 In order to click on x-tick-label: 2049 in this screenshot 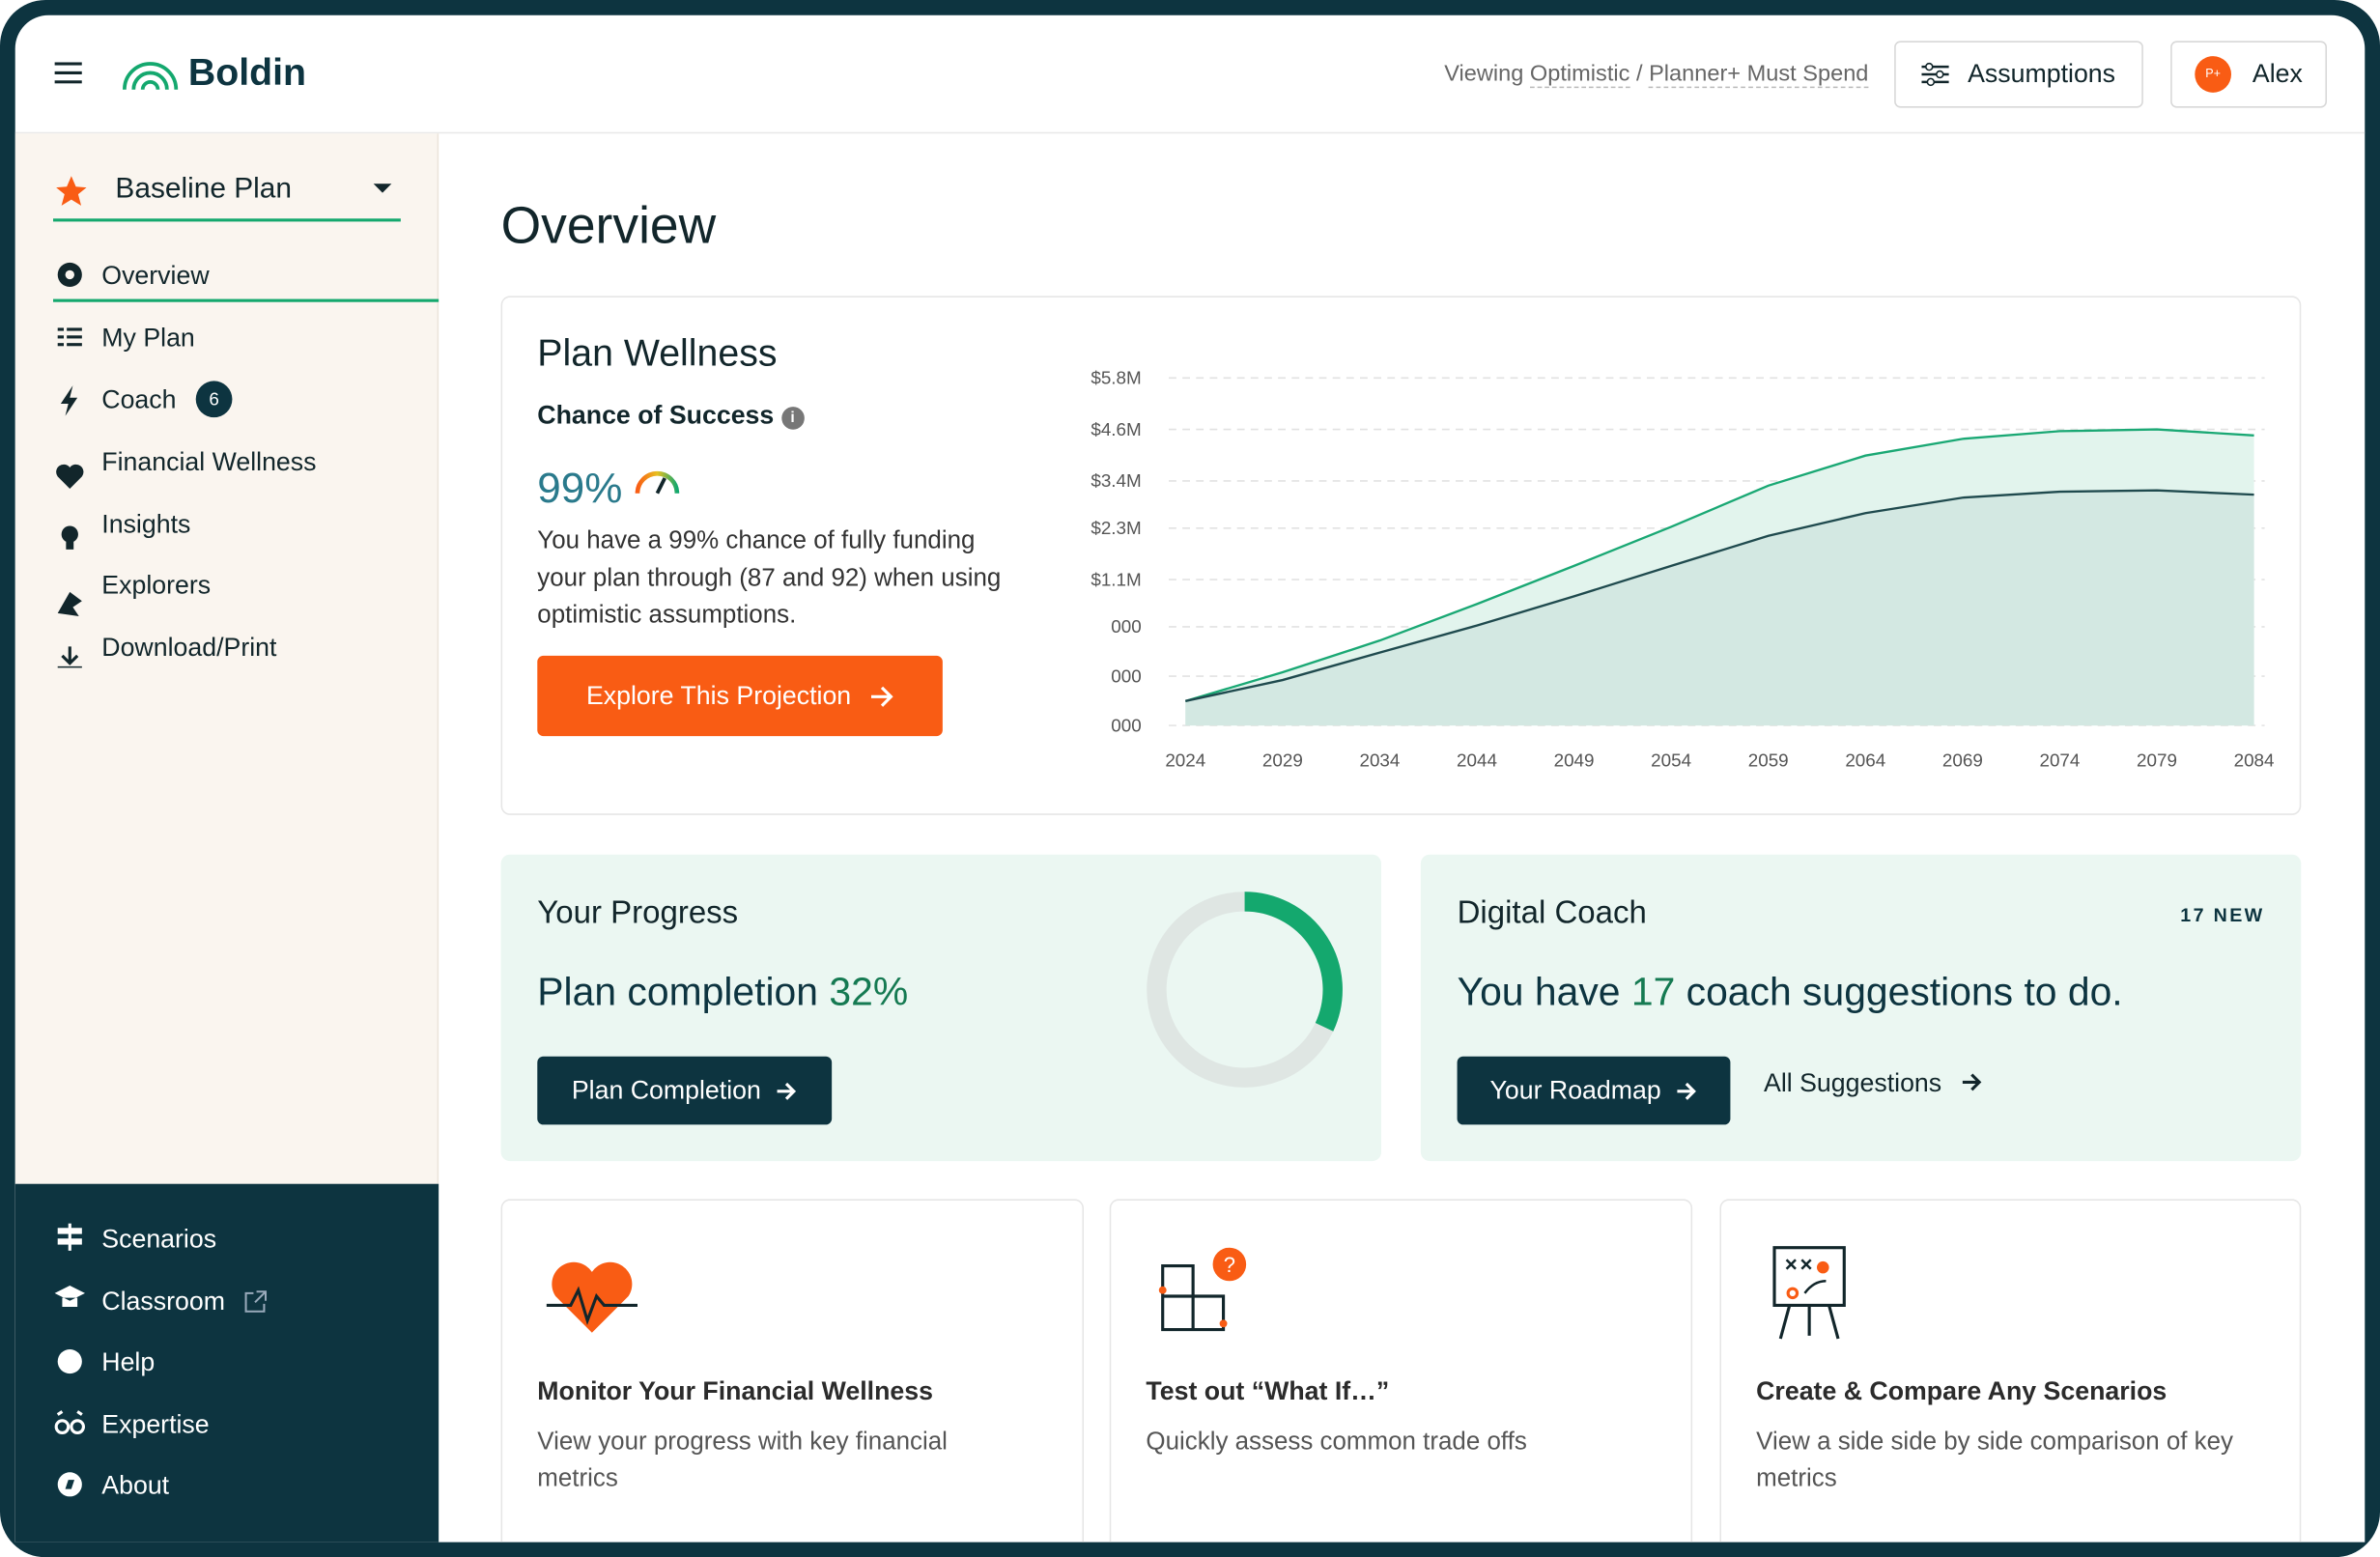, I will do `click(1575, 760)`.